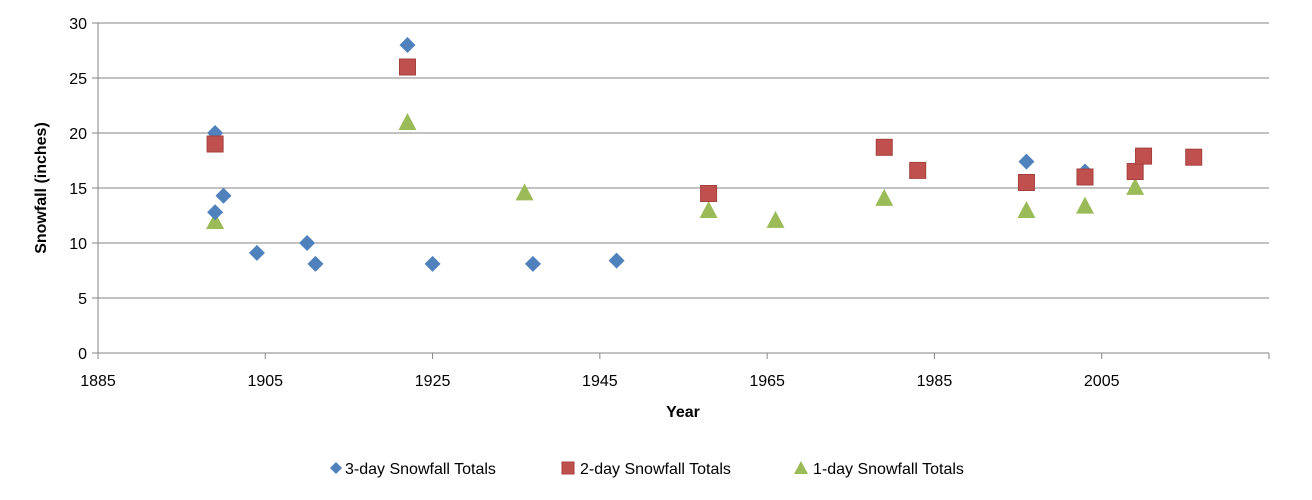  What do you see at coordinates (78, 79) in the screenshot?
I see `y-tick-label: 25` at bounding box center [78, 79].